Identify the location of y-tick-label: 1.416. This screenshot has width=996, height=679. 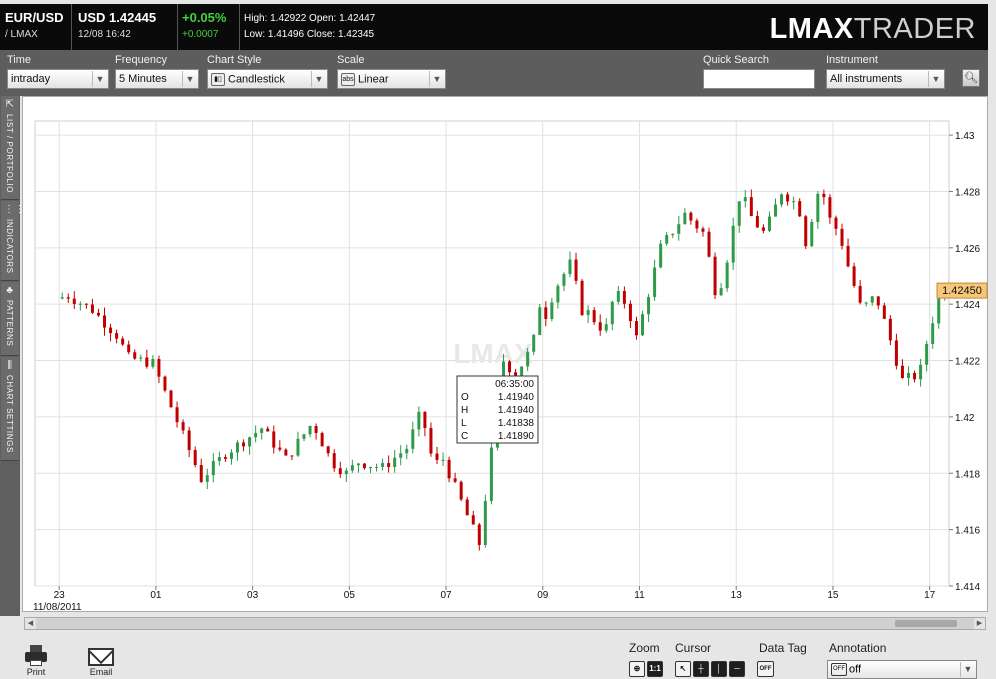
(967, 531).